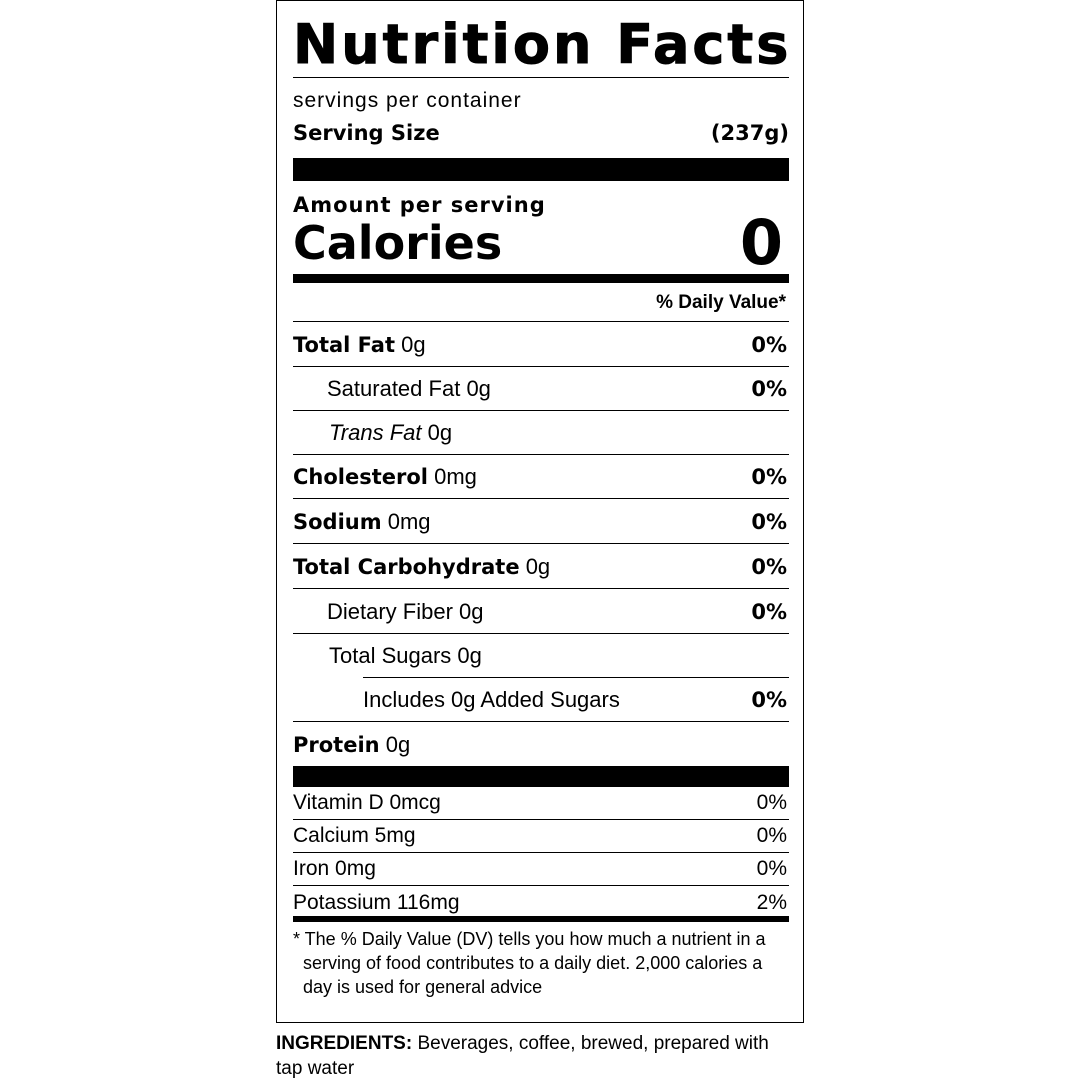 This screenshot has width=1080, height=1081. I want to click on nutrient-row-added-sugars: Includes 0g Added Sugars 0%, so click(541, 700).